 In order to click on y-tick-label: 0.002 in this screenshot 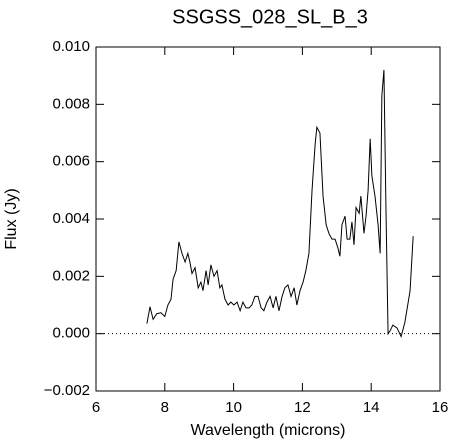, I will do `click(71, 275)`.